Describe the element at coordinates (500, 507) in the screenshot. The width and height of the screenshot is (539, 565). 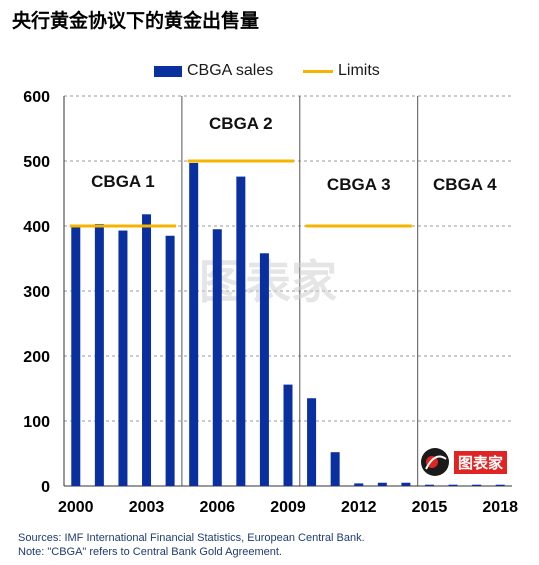
I see `x-tick-label: 2018` at that location.